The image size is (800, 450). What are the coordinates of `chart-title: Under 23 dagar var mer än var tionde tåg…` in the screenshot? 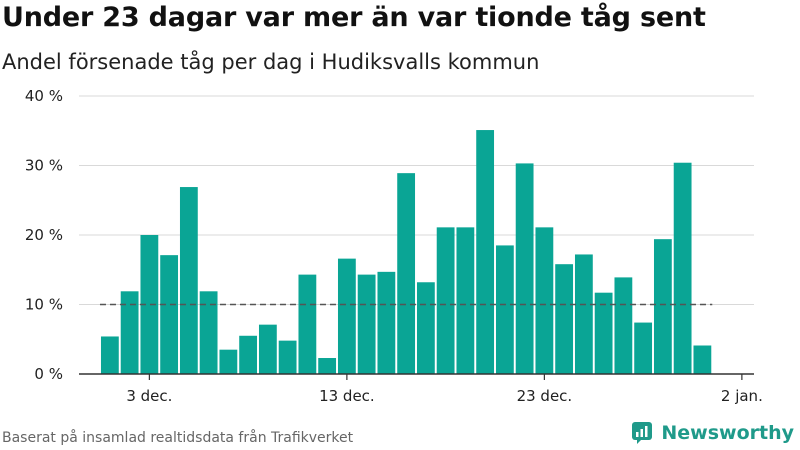 It's located at (354, 17).